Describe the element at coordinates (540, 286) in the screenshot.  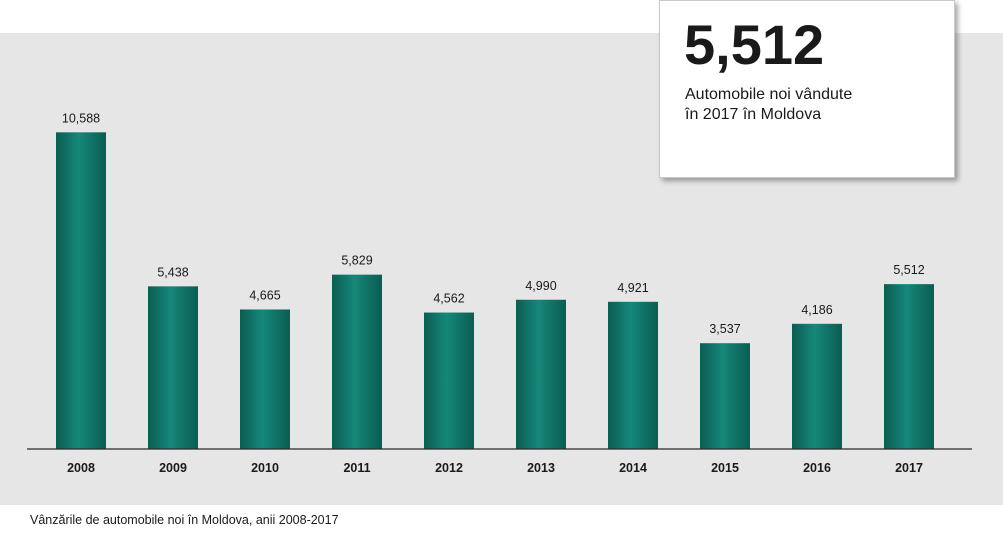
I see `value-label-2013: 4,990` at that location.